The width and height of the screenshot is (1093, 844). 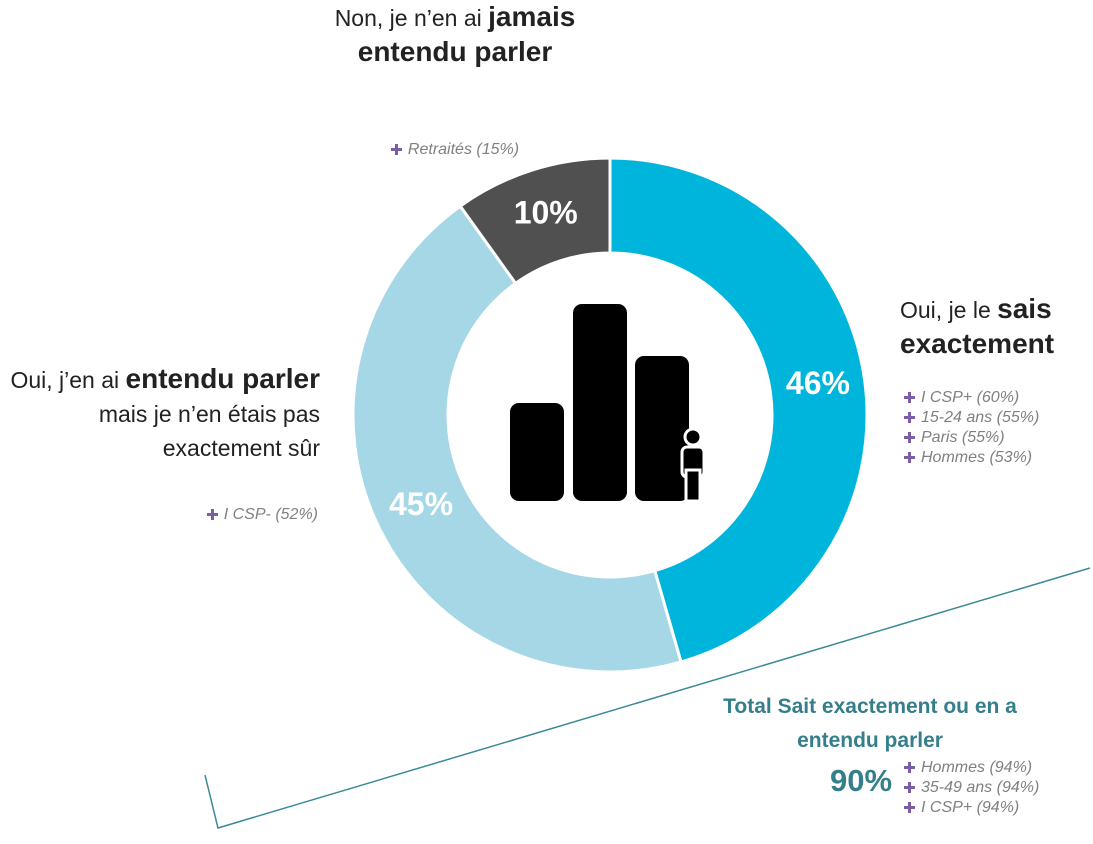 I want to click on total-value: 90%, so click(x=861, y=780).